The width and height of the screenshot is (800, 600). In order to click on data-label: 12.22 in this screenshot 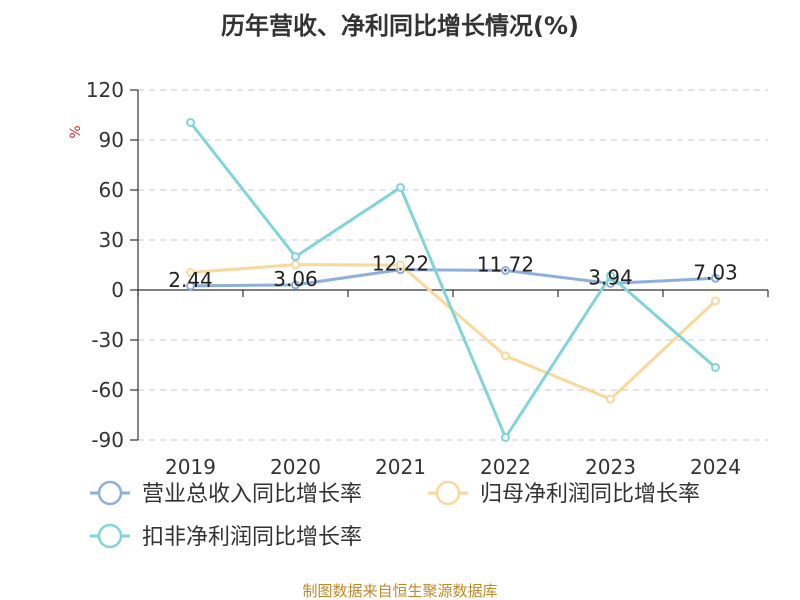, I will do `click(400, 264)`.